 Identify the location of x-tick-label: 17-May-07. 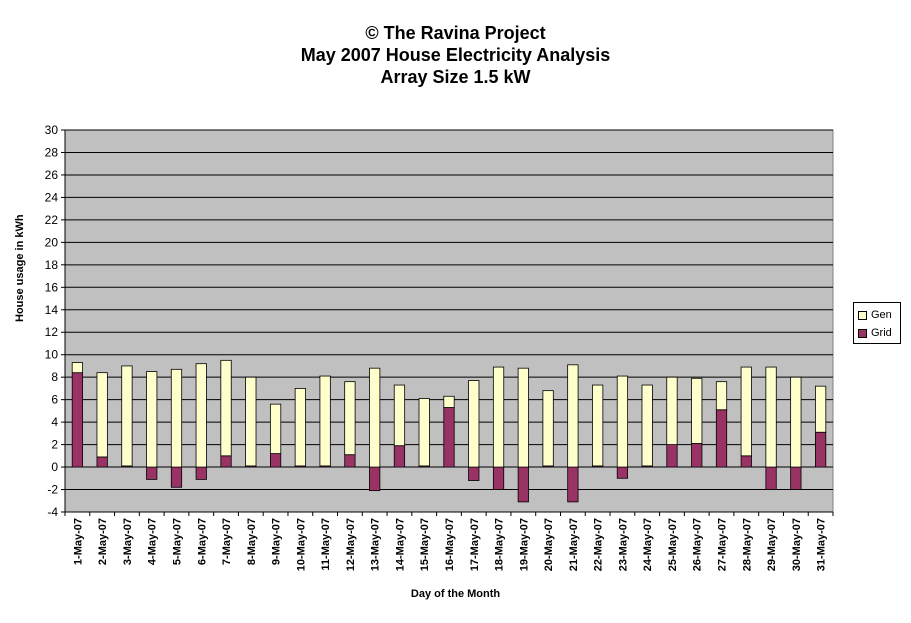
(475, 544).